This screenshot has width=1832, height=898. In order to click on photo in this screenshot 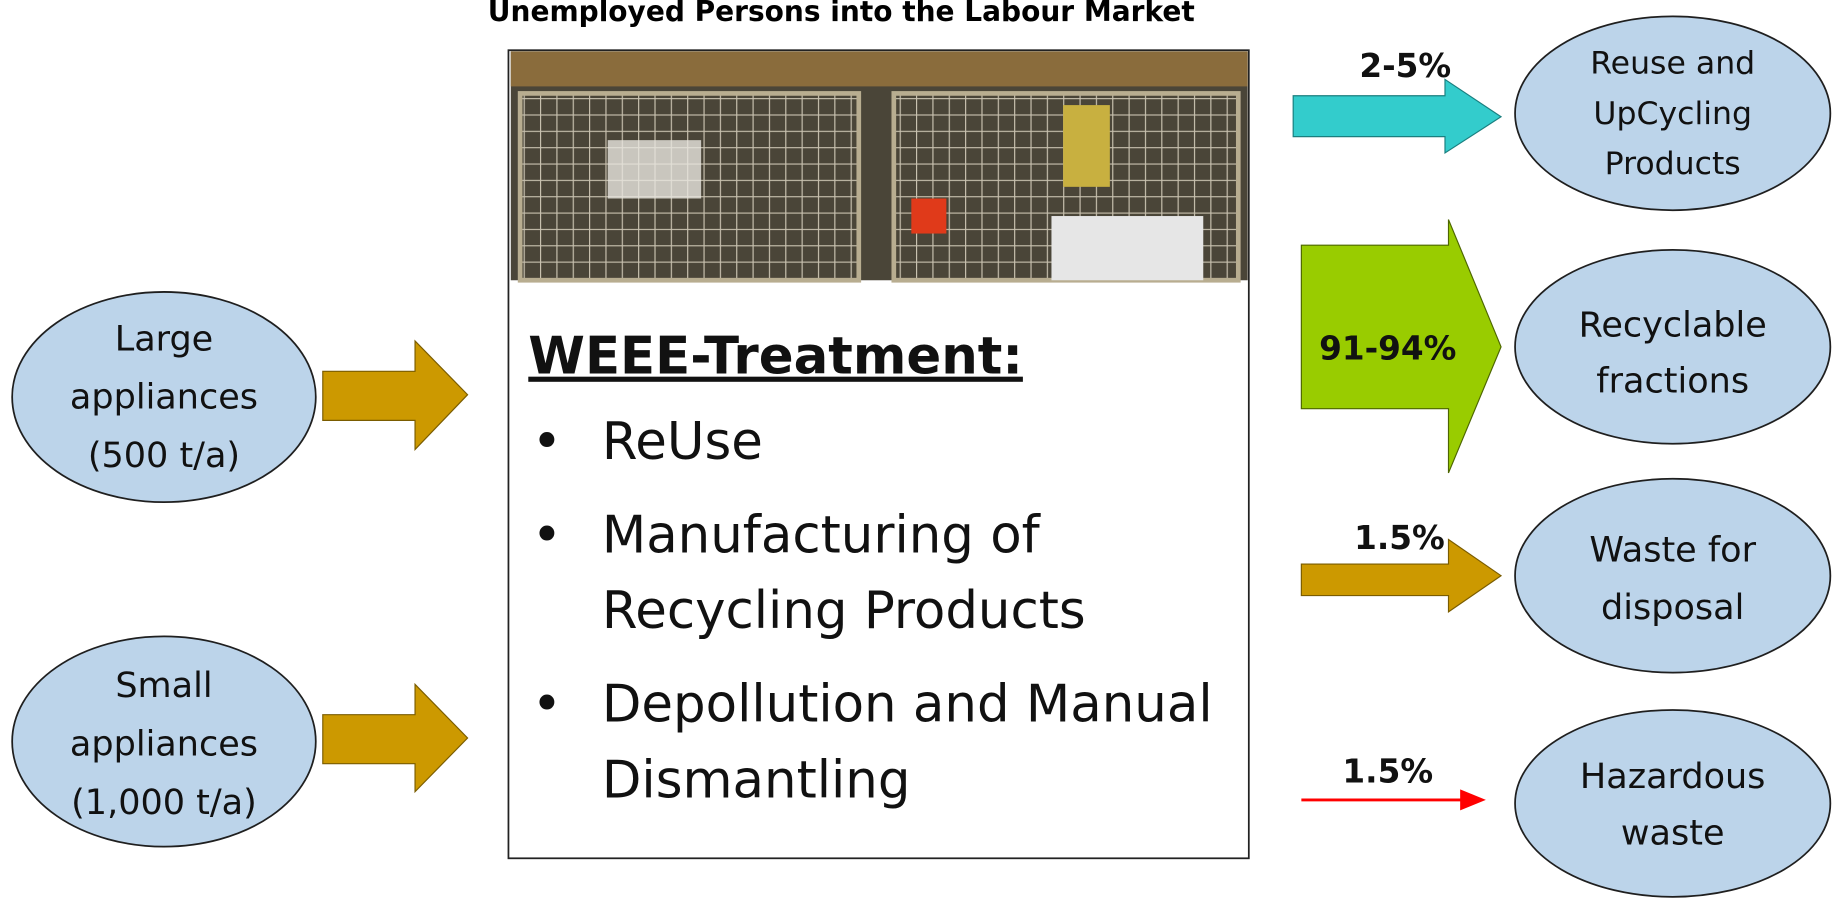, I will do `click(879, 167)`.